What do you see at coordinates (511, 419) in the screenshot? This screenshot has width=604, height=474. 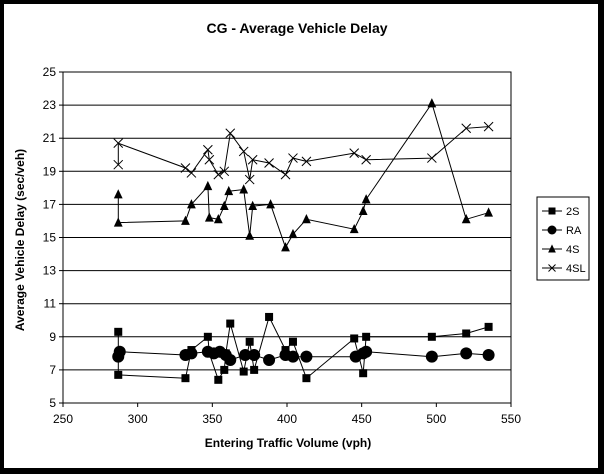 I see `x-tick-label: 550` at bounding box center [511, 419].